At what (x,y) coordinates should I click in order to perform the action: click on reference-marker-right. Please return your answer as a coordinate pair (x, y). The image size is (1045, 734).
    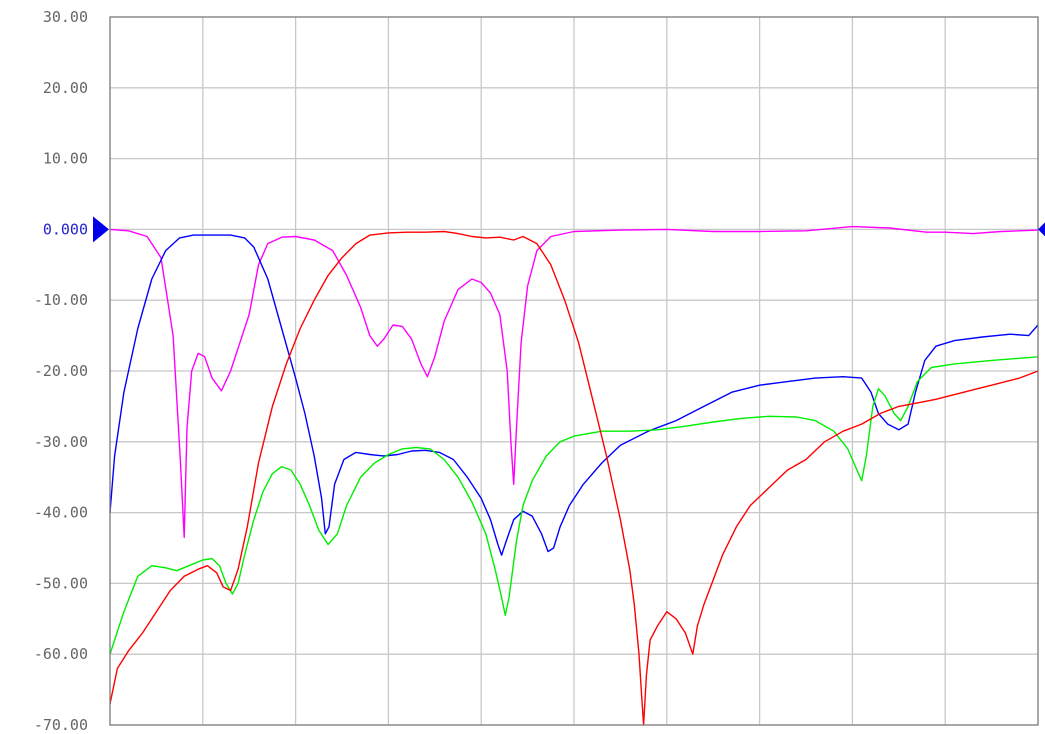
    Looking at the image, I should click on (1041, 229).